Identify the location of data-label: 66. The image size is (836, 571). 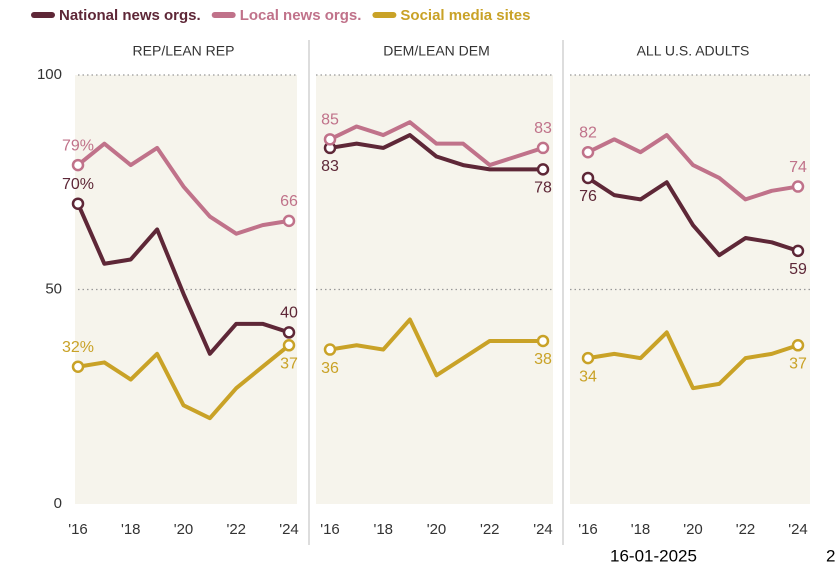
(289, 201).